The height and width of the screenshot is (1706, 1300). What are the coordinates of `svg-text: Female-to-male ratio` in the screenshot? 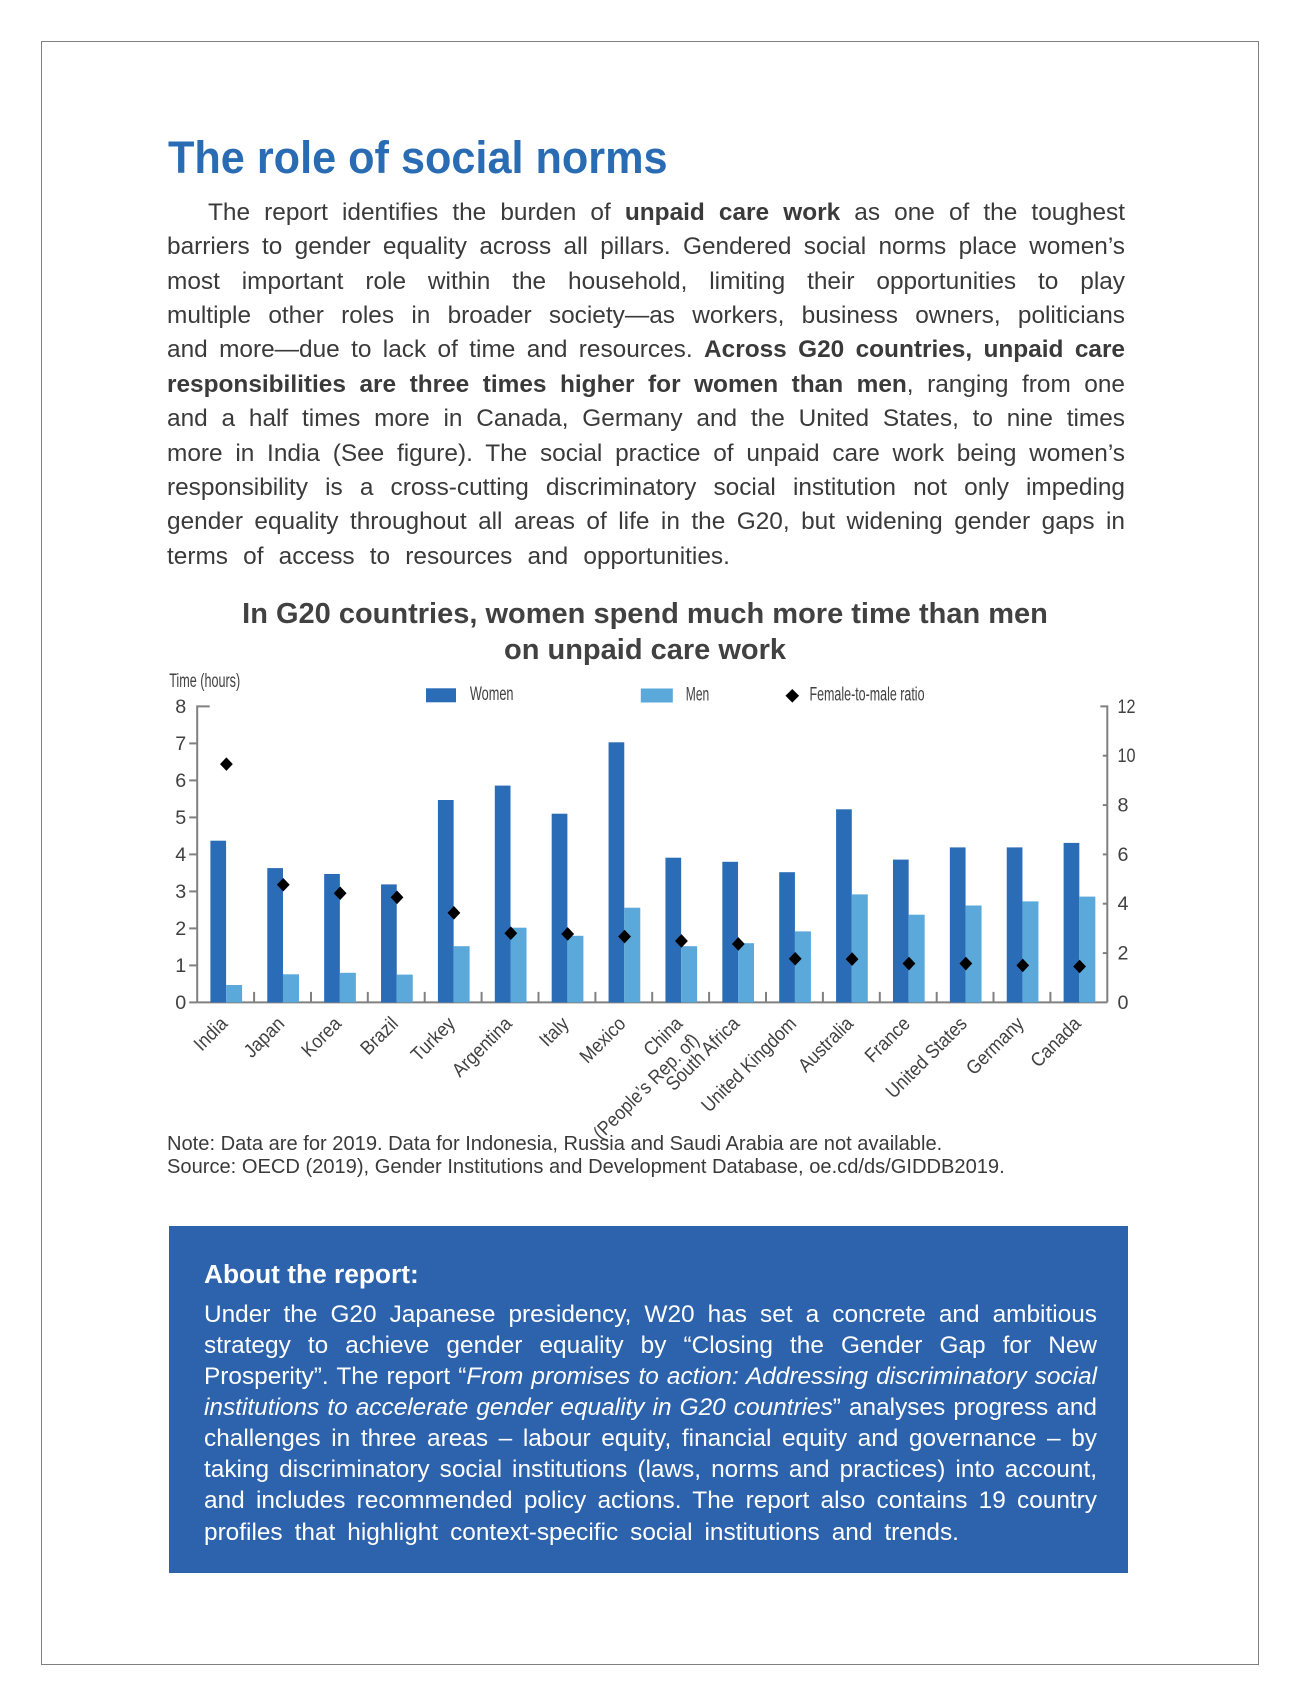 It's located at (867, 694).